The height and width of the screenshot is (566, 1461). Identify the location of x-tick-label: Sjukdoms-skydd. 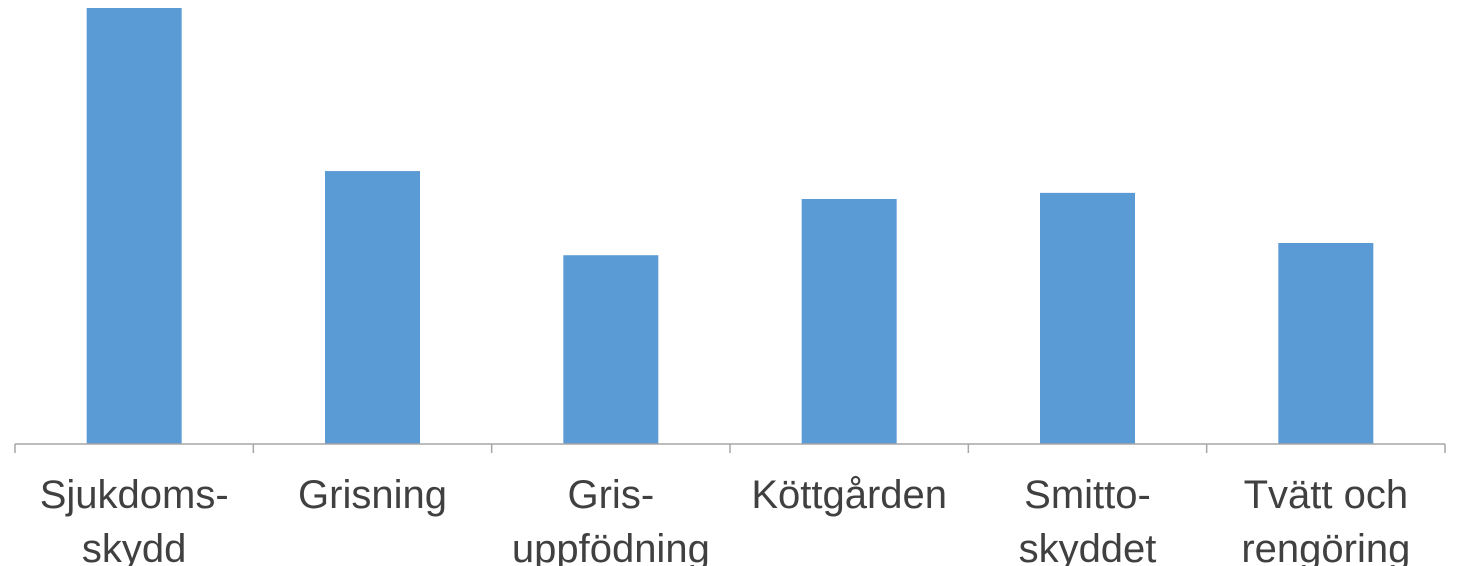
(134, 519).